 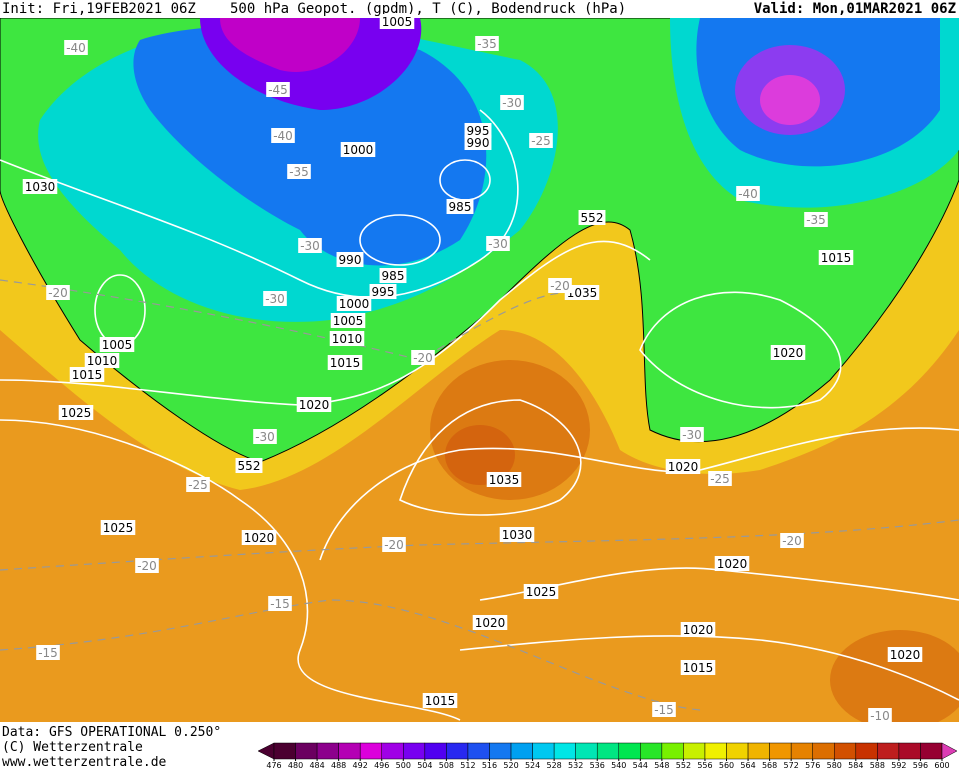 I want to click on isobar-label: 1000, so click(x=354, y=304).